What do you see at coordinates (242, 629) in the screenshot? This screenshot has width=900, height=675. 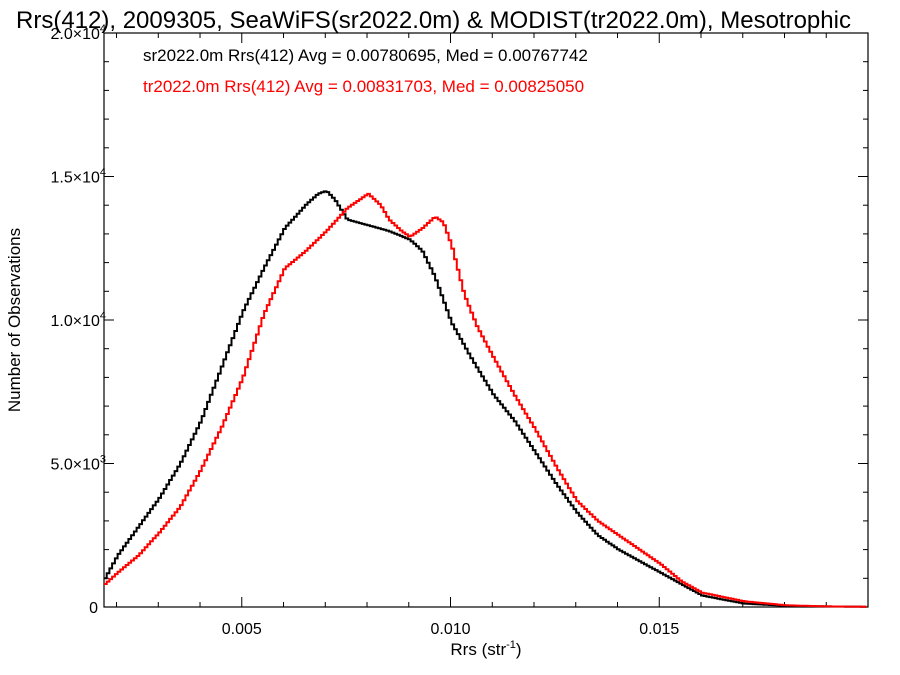 I see `x-tick-label: 0.005` at bounding box center [242, 629].